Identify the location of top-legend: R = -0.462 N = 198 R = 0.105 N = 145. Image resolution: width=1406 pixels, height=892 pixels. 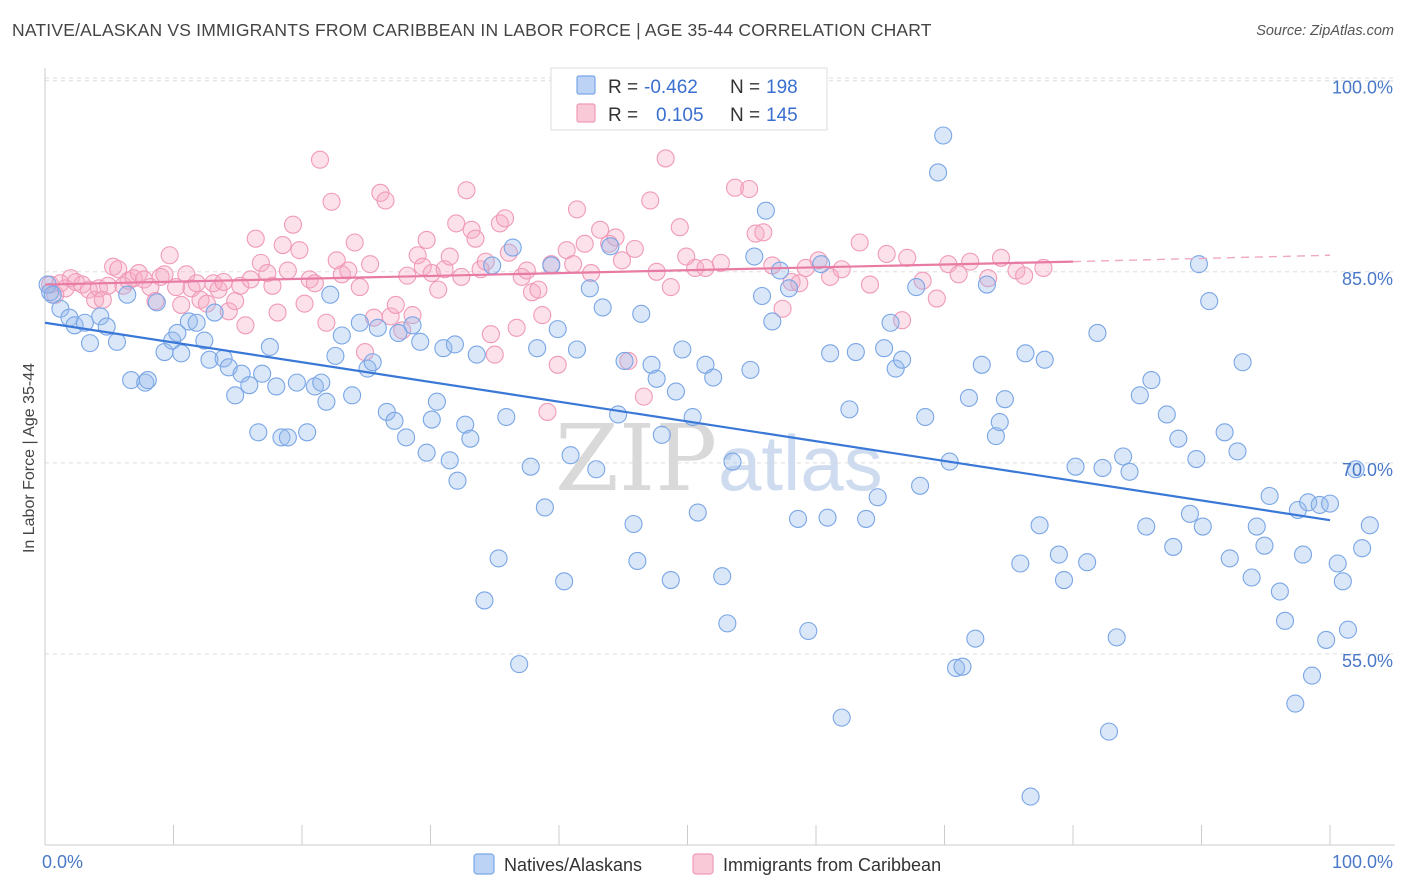
(689, 99).